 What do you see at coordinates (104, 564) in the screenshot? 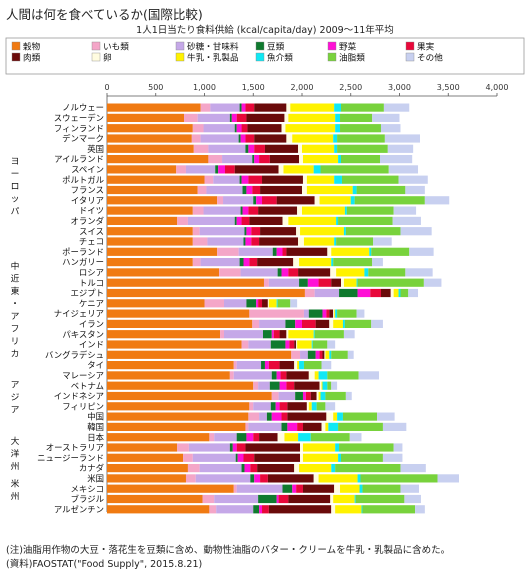
I see `source-line: (資料)FAOSTAT("Food Supply", 2015.8.21)` at bounding box center [104, 564].